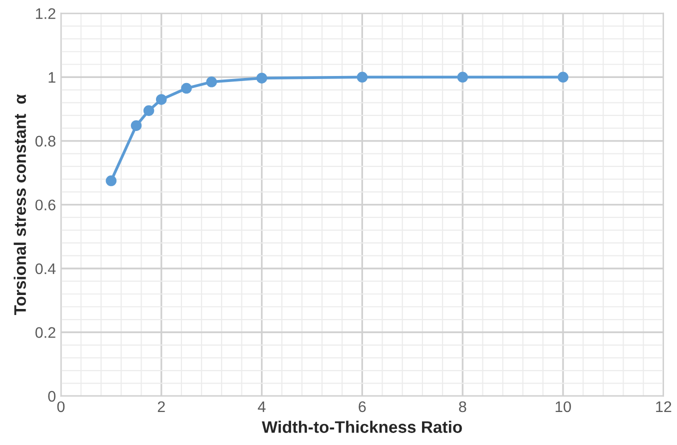 This screenshot has height=445, width=677. I want to click on y-tick-label: 1.2, so click(46, 13).